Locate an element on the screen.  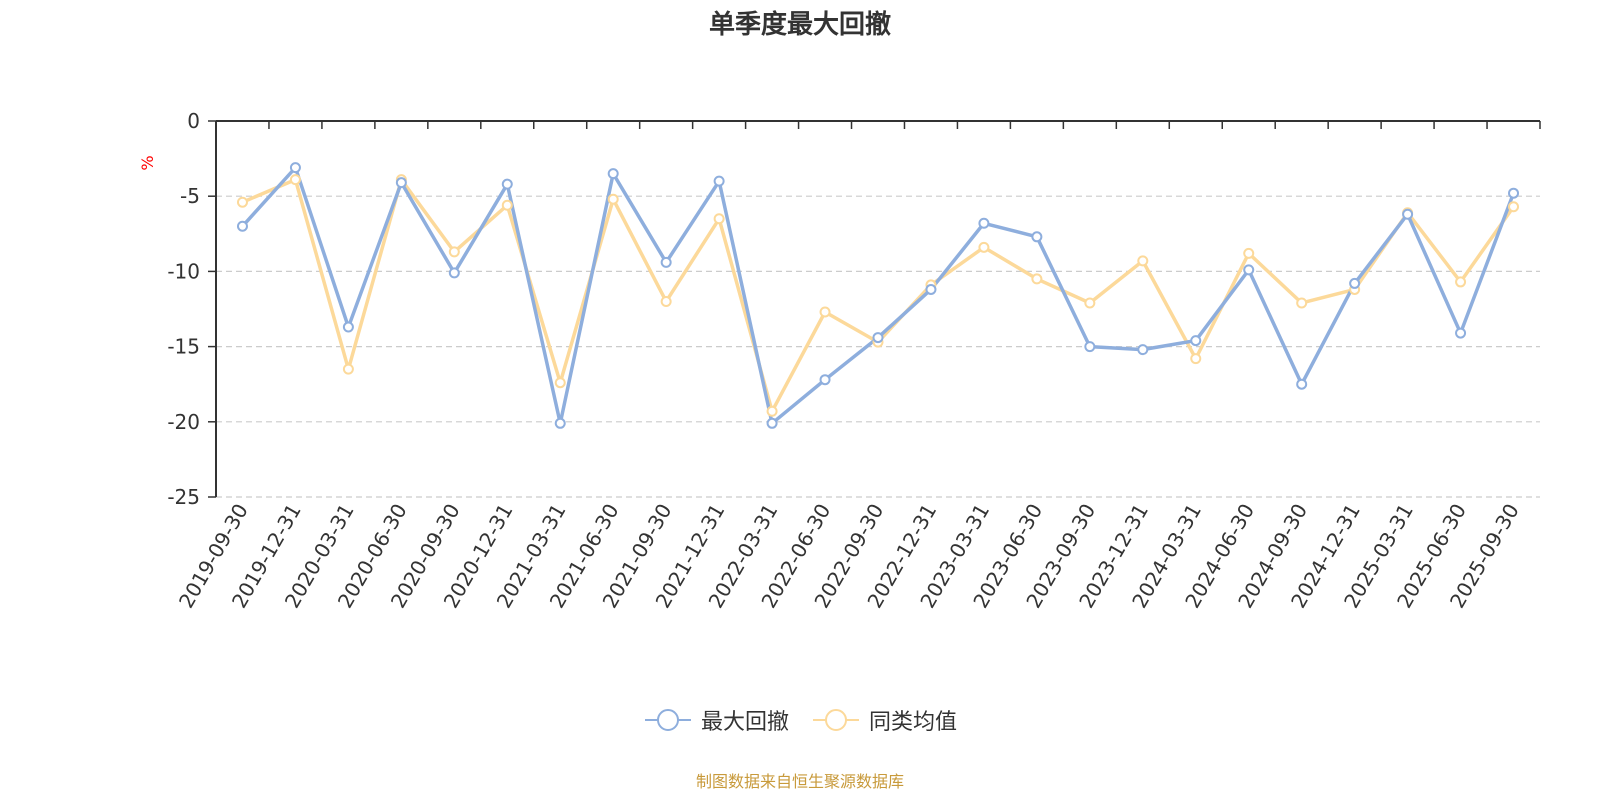
legend-item-series-1: 同类均值 is located at coordinates (884, 720).